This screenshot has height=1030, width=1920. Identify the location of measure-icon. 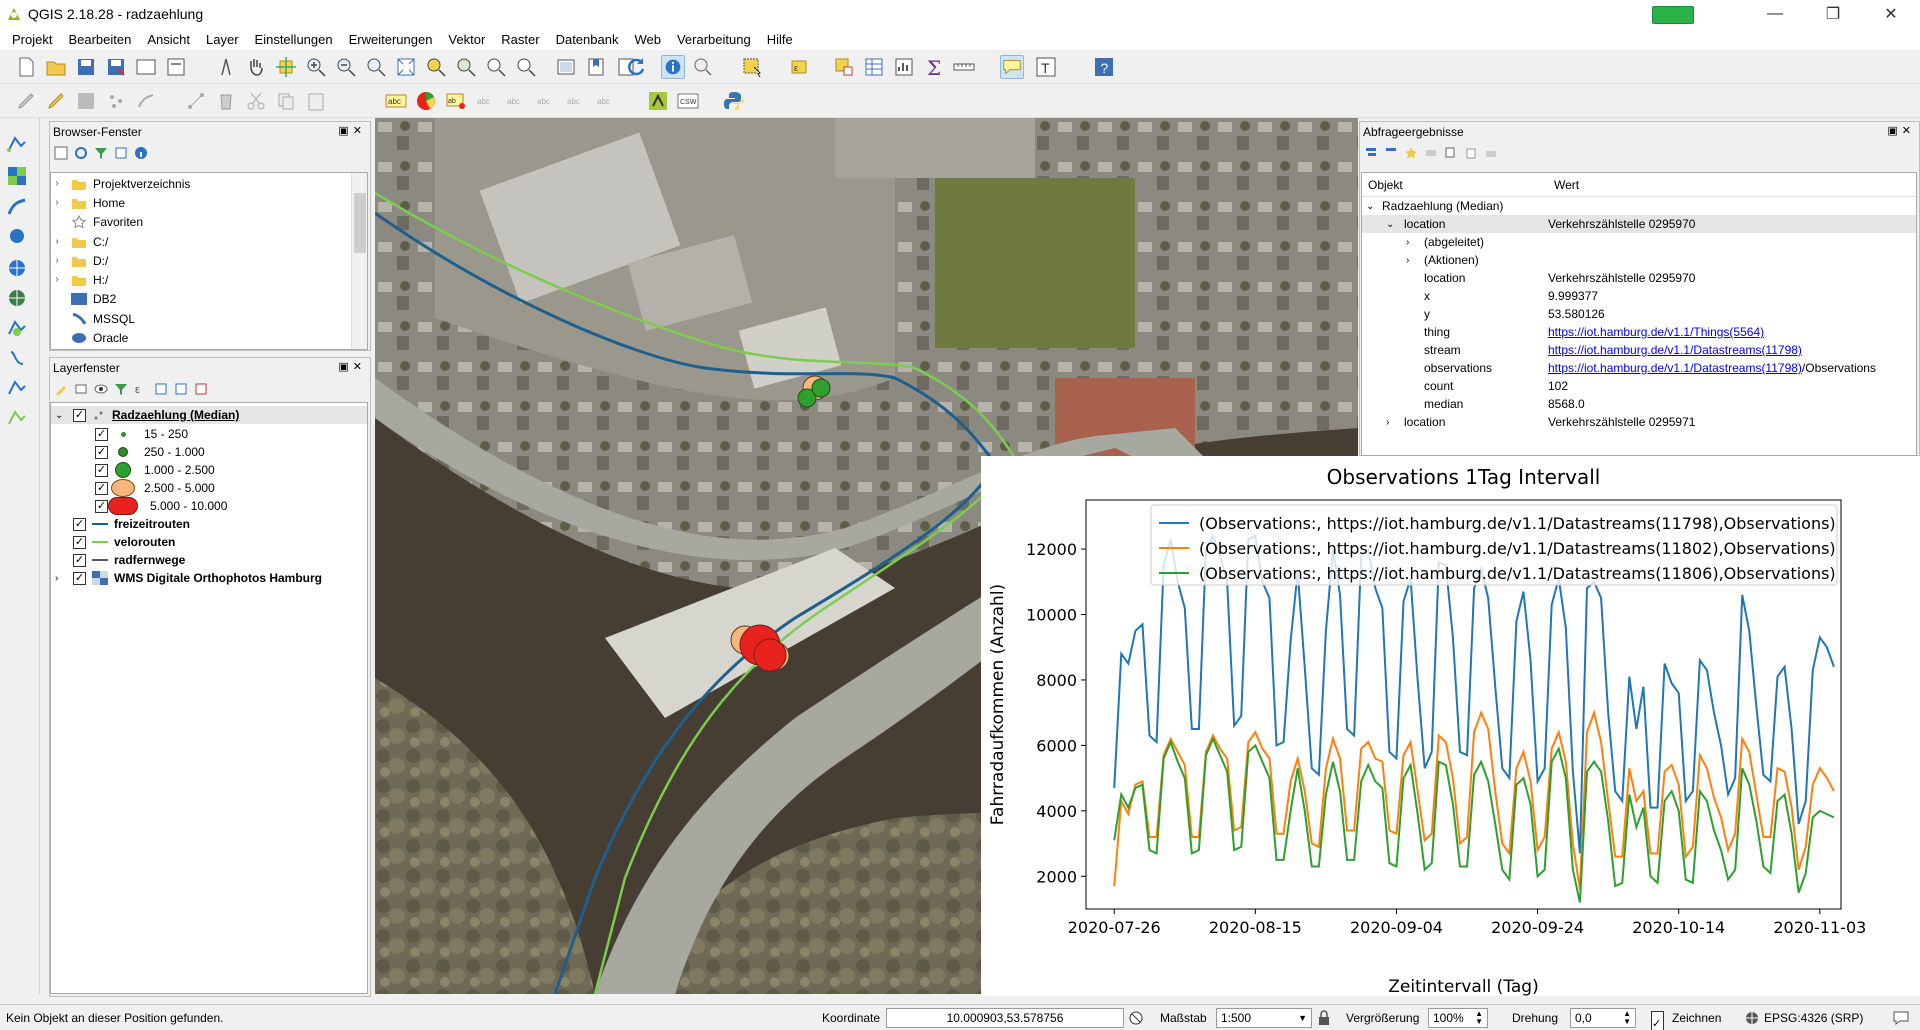
(964, 67).